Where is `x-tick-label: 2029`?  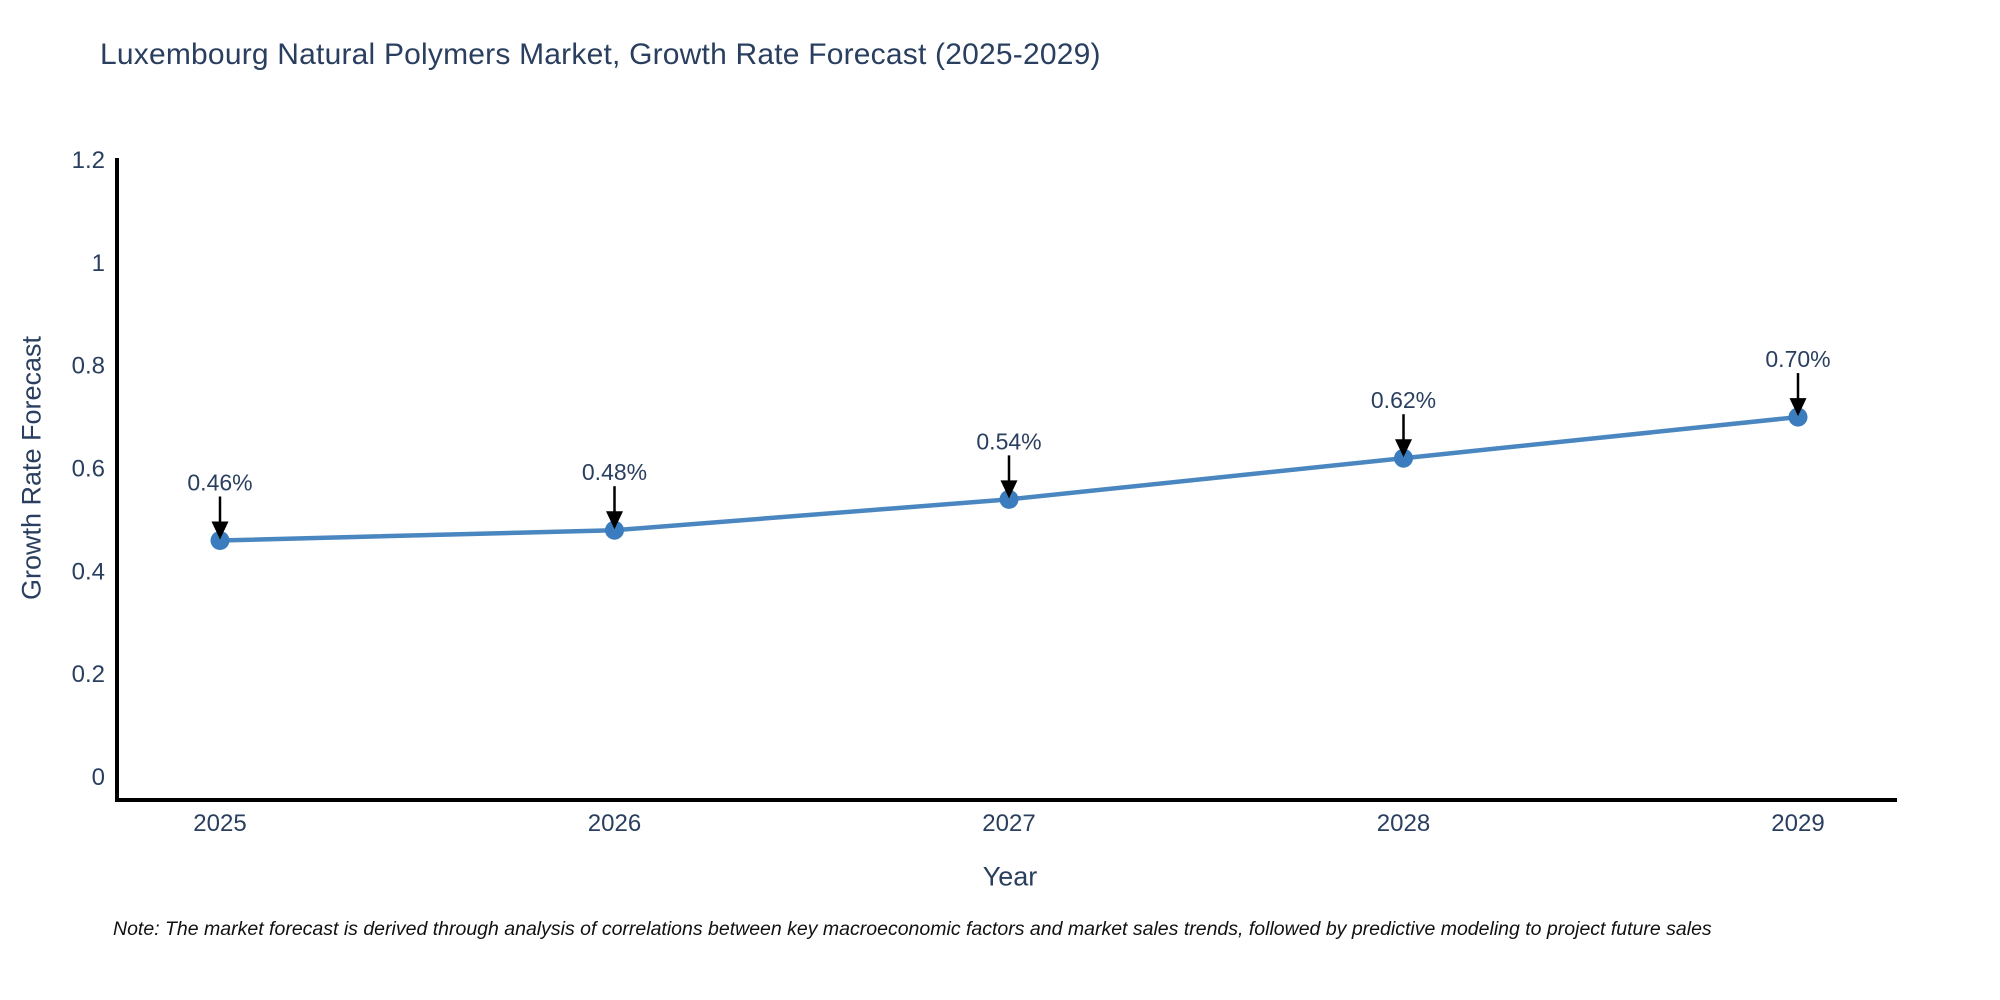 x-tick-label: 2029 is located at coordinates (1797, 823).